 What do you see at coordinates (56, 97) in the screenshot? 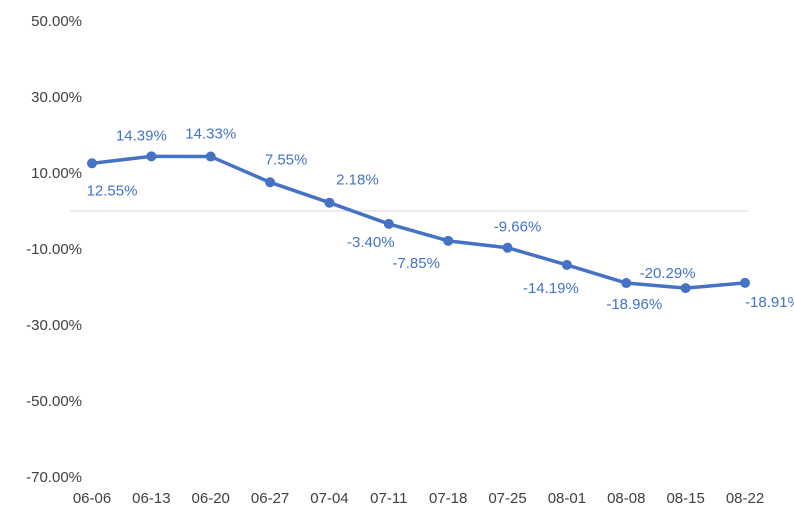
I see `y-tick-label: 30.00%` at bounding box center [56, 97].